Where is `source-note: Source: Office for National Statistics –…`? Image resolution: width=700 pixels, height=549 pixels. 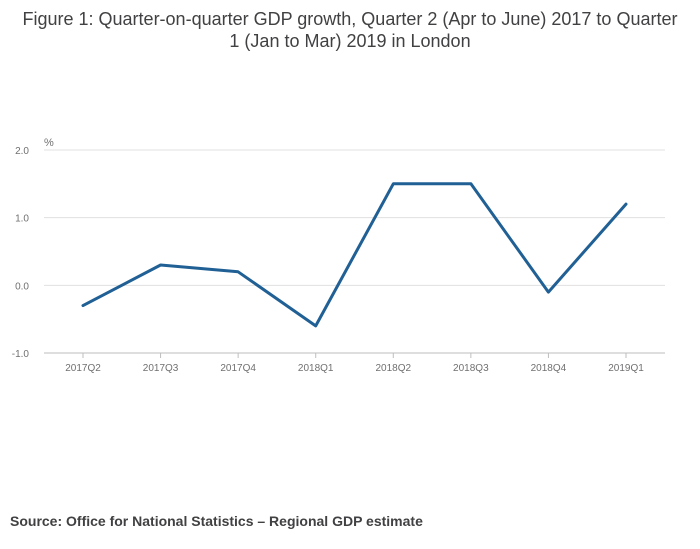 source-note: Source: Office for National Statistics –… is located at coordinates (216, 521).